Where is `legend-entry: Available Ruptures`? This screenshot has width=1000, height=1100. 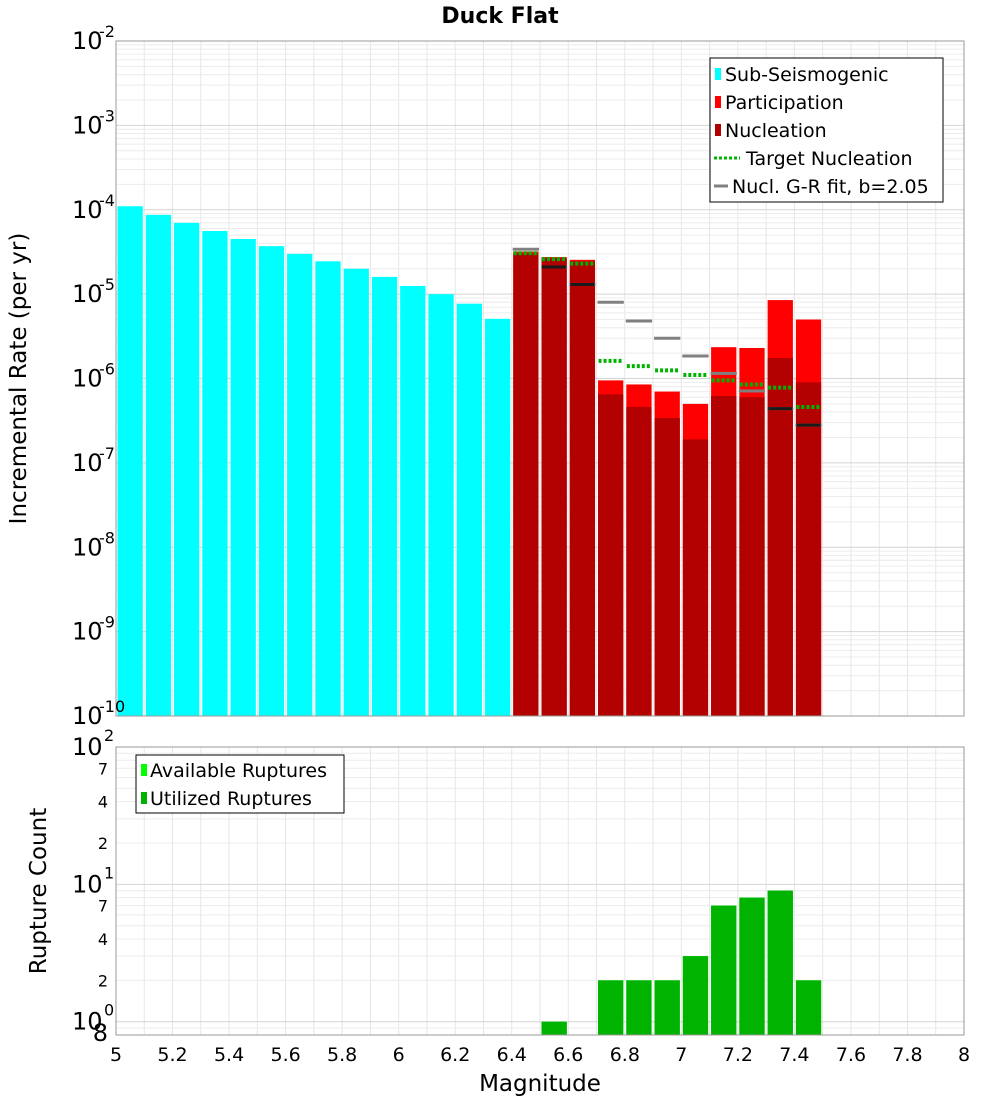
legend-entry: Available Ruptures is located at coordinates (234, 771).